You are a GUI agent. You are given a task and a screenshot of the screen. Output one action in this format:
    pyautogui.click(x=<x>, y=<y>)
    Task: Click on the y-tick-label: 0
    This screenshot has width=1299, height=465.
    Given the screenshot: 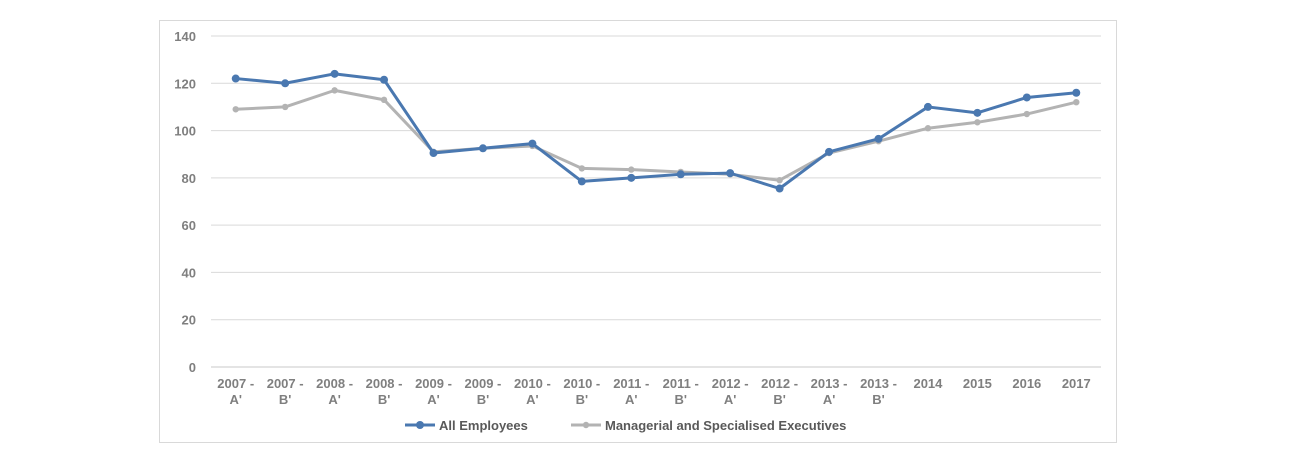 What is the action you would take?
    pyautogui.click(x=192, y=367)
    